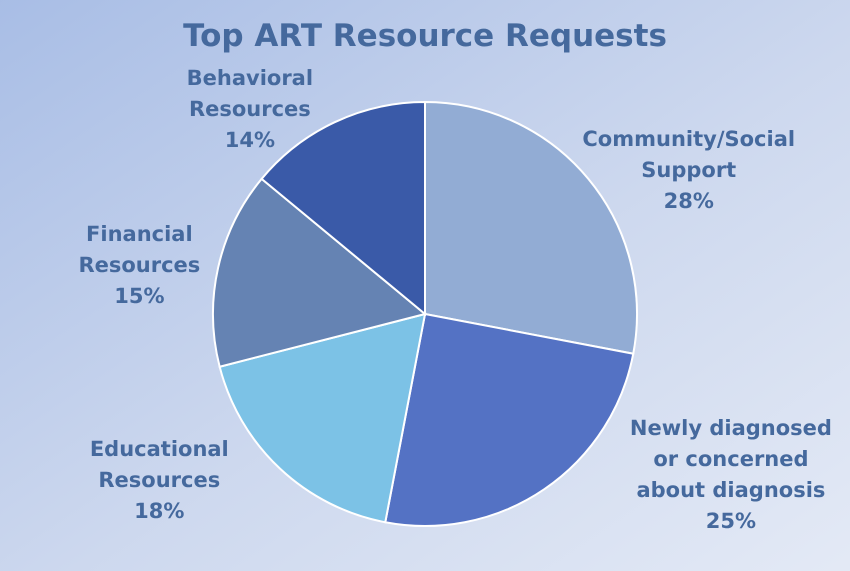 The image size is (850, 571). I want to click on data-label: 28%, so click(689, 200).